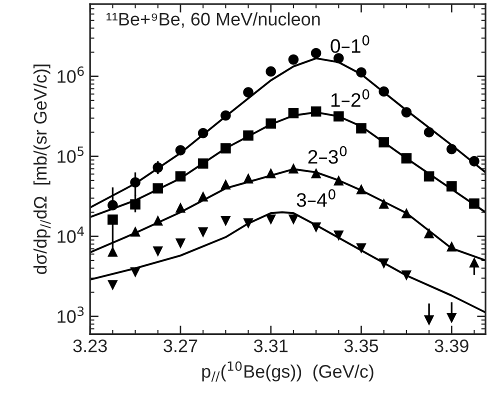  What do you see at coordinates (316, 198) in the screenshot?
I see `series-label: 3–4$^{0}$` at bounding box center [316, 198].